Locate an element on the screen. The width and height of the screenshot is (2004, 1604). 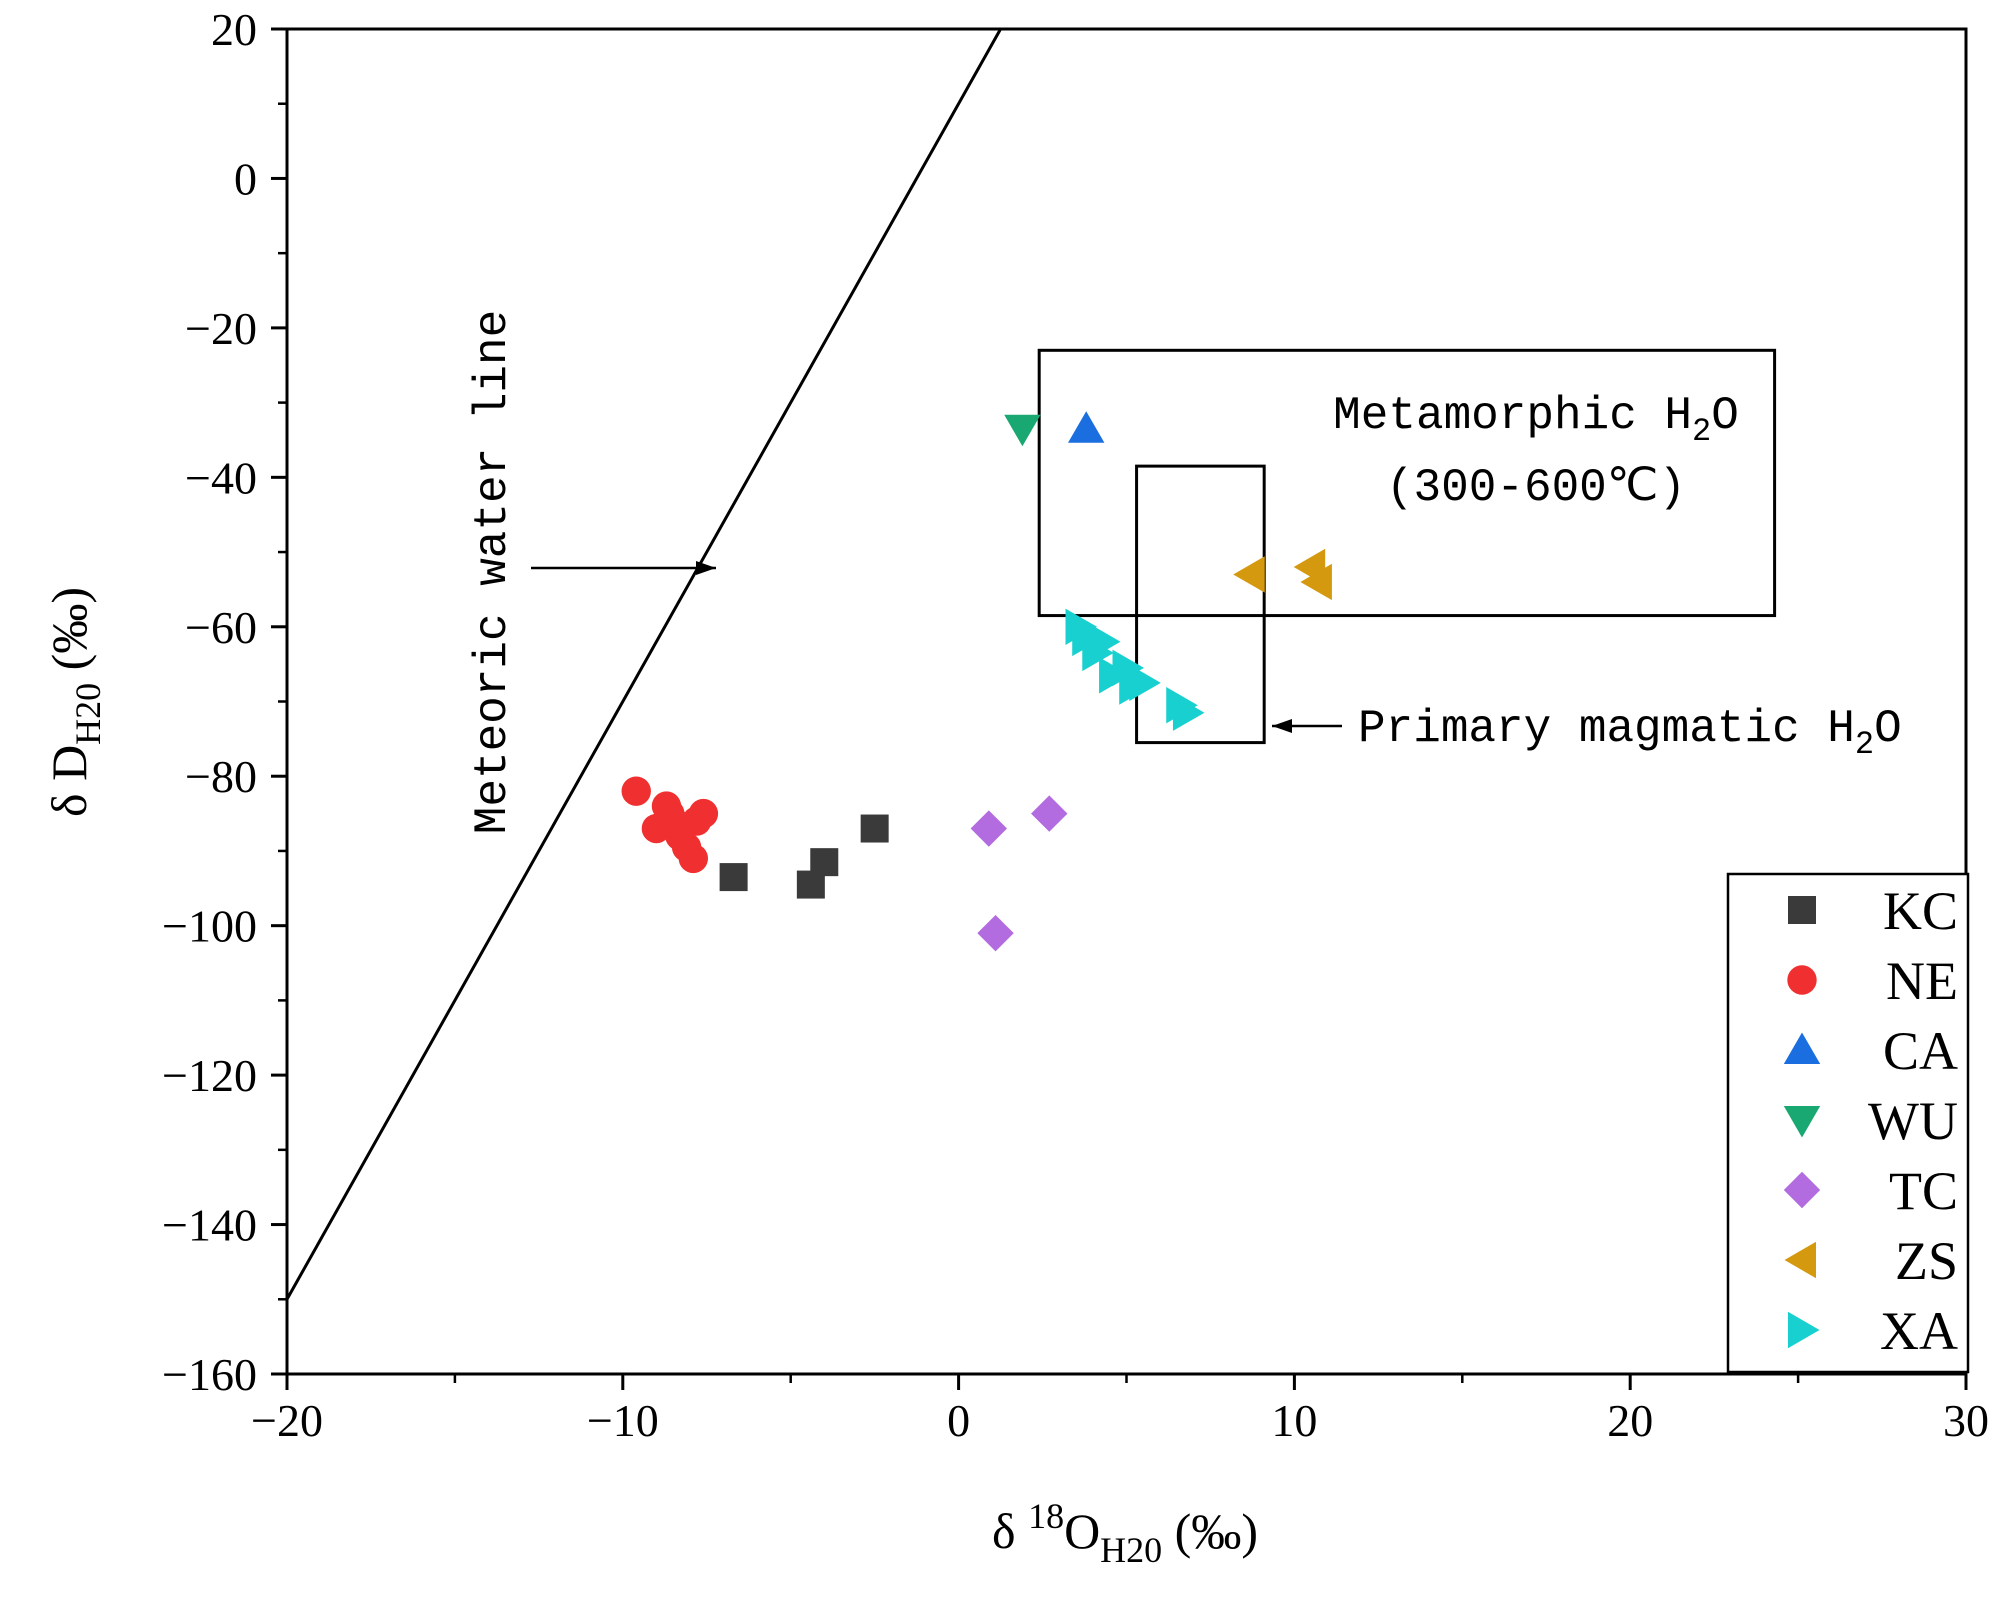
y-tick-label: 0 is located at coordinates (245, 178).